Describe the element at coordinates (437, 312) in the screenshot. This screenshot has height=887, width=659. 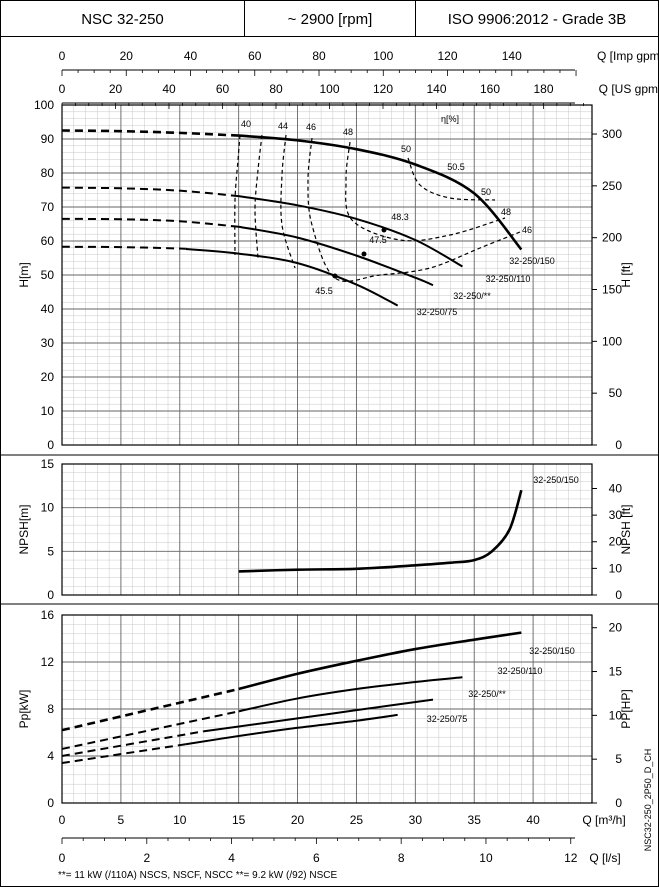
I see `head-series-label: 32-250/75` at that location.